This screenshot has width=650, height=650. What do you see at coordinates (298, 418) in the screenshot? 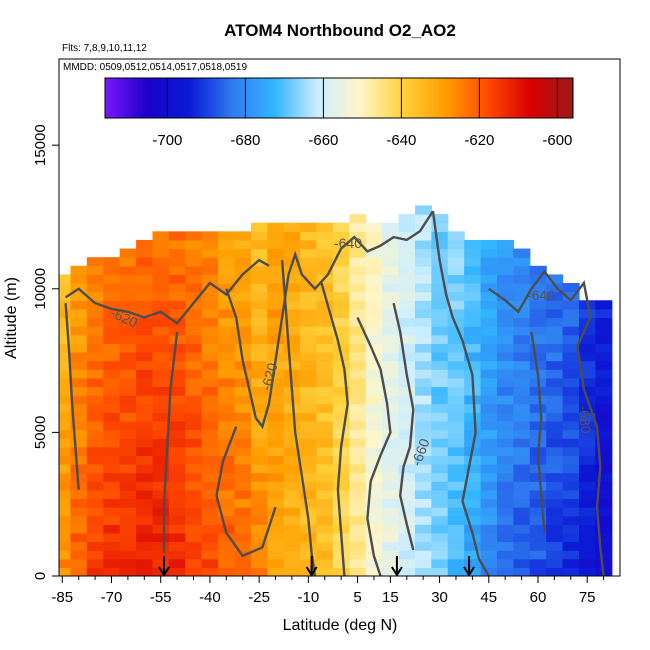
I see `contour-line` at bounding box center [298, 418].